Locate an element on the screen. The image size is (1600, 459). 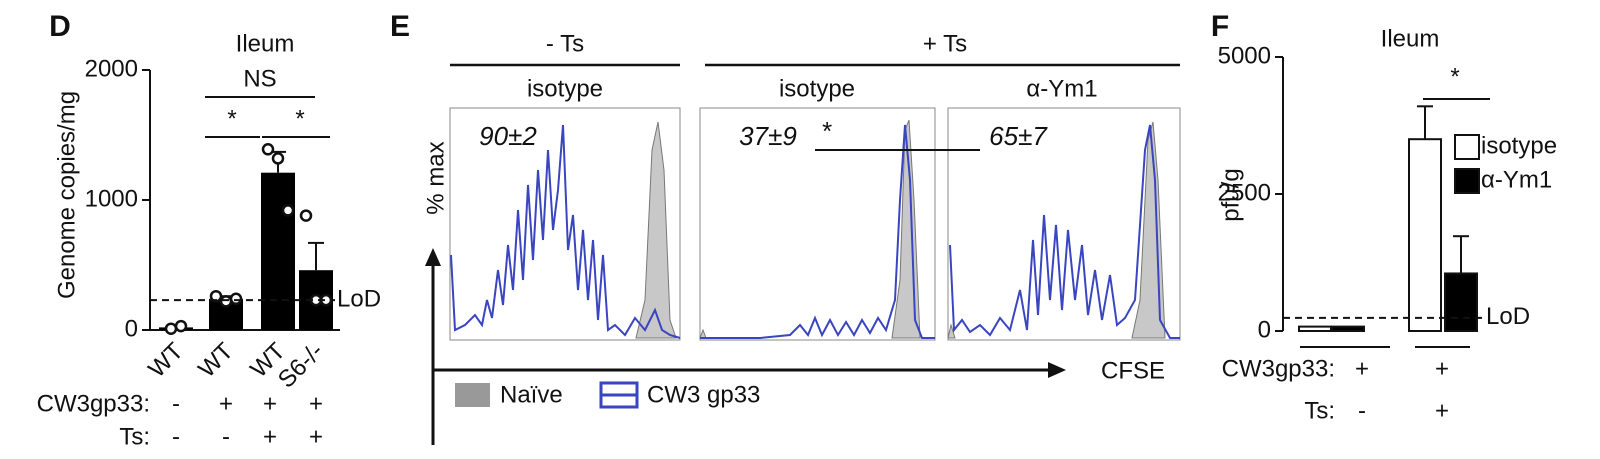
legend-label: Naïve is located at coordinates (531, 394).